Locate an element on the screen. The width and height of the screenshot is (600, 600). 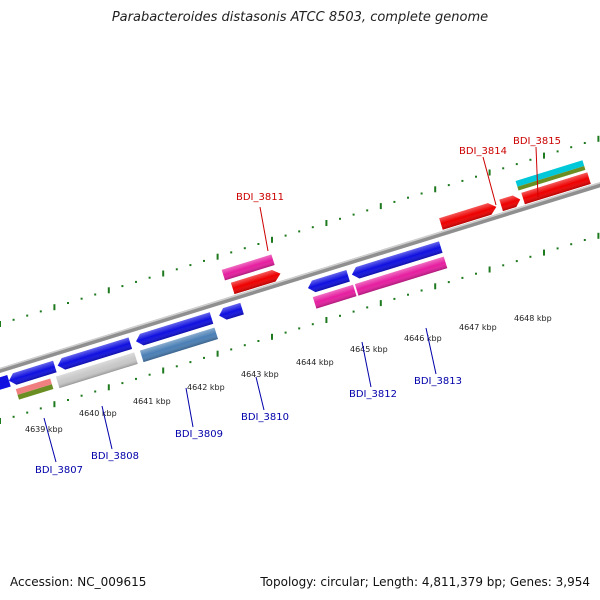
gene-bdi-3811-pink is located at coordinates (248, 267).